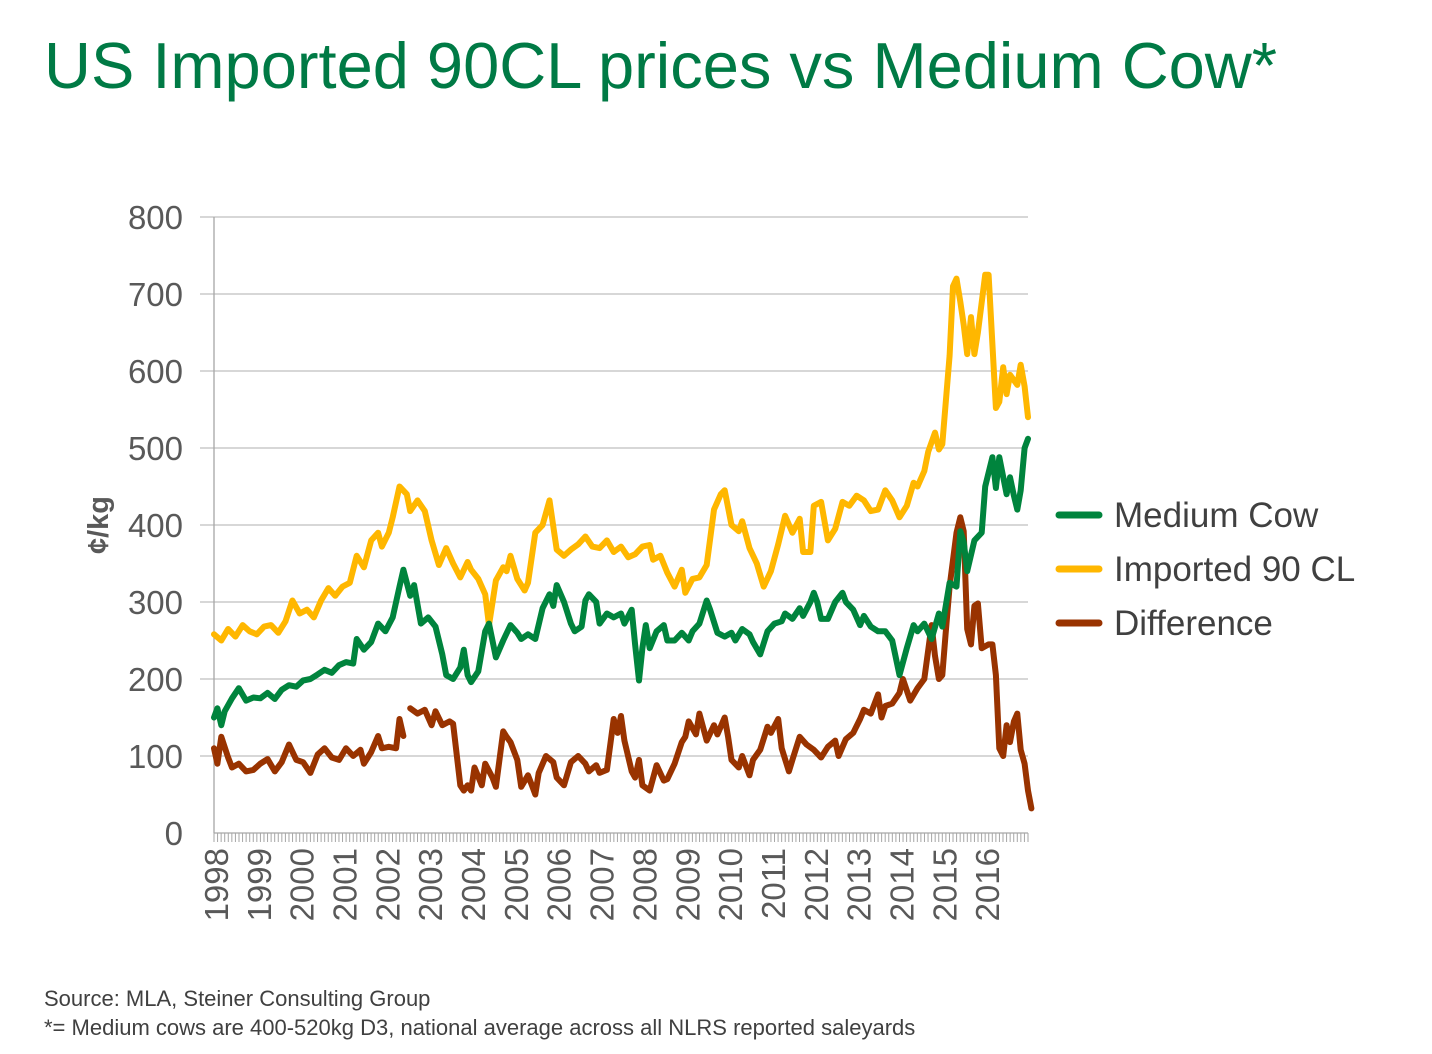 The width and height of the screenshot is (1432, 1054). I want to click on x-tick-label: 2005, so click(516, 884).